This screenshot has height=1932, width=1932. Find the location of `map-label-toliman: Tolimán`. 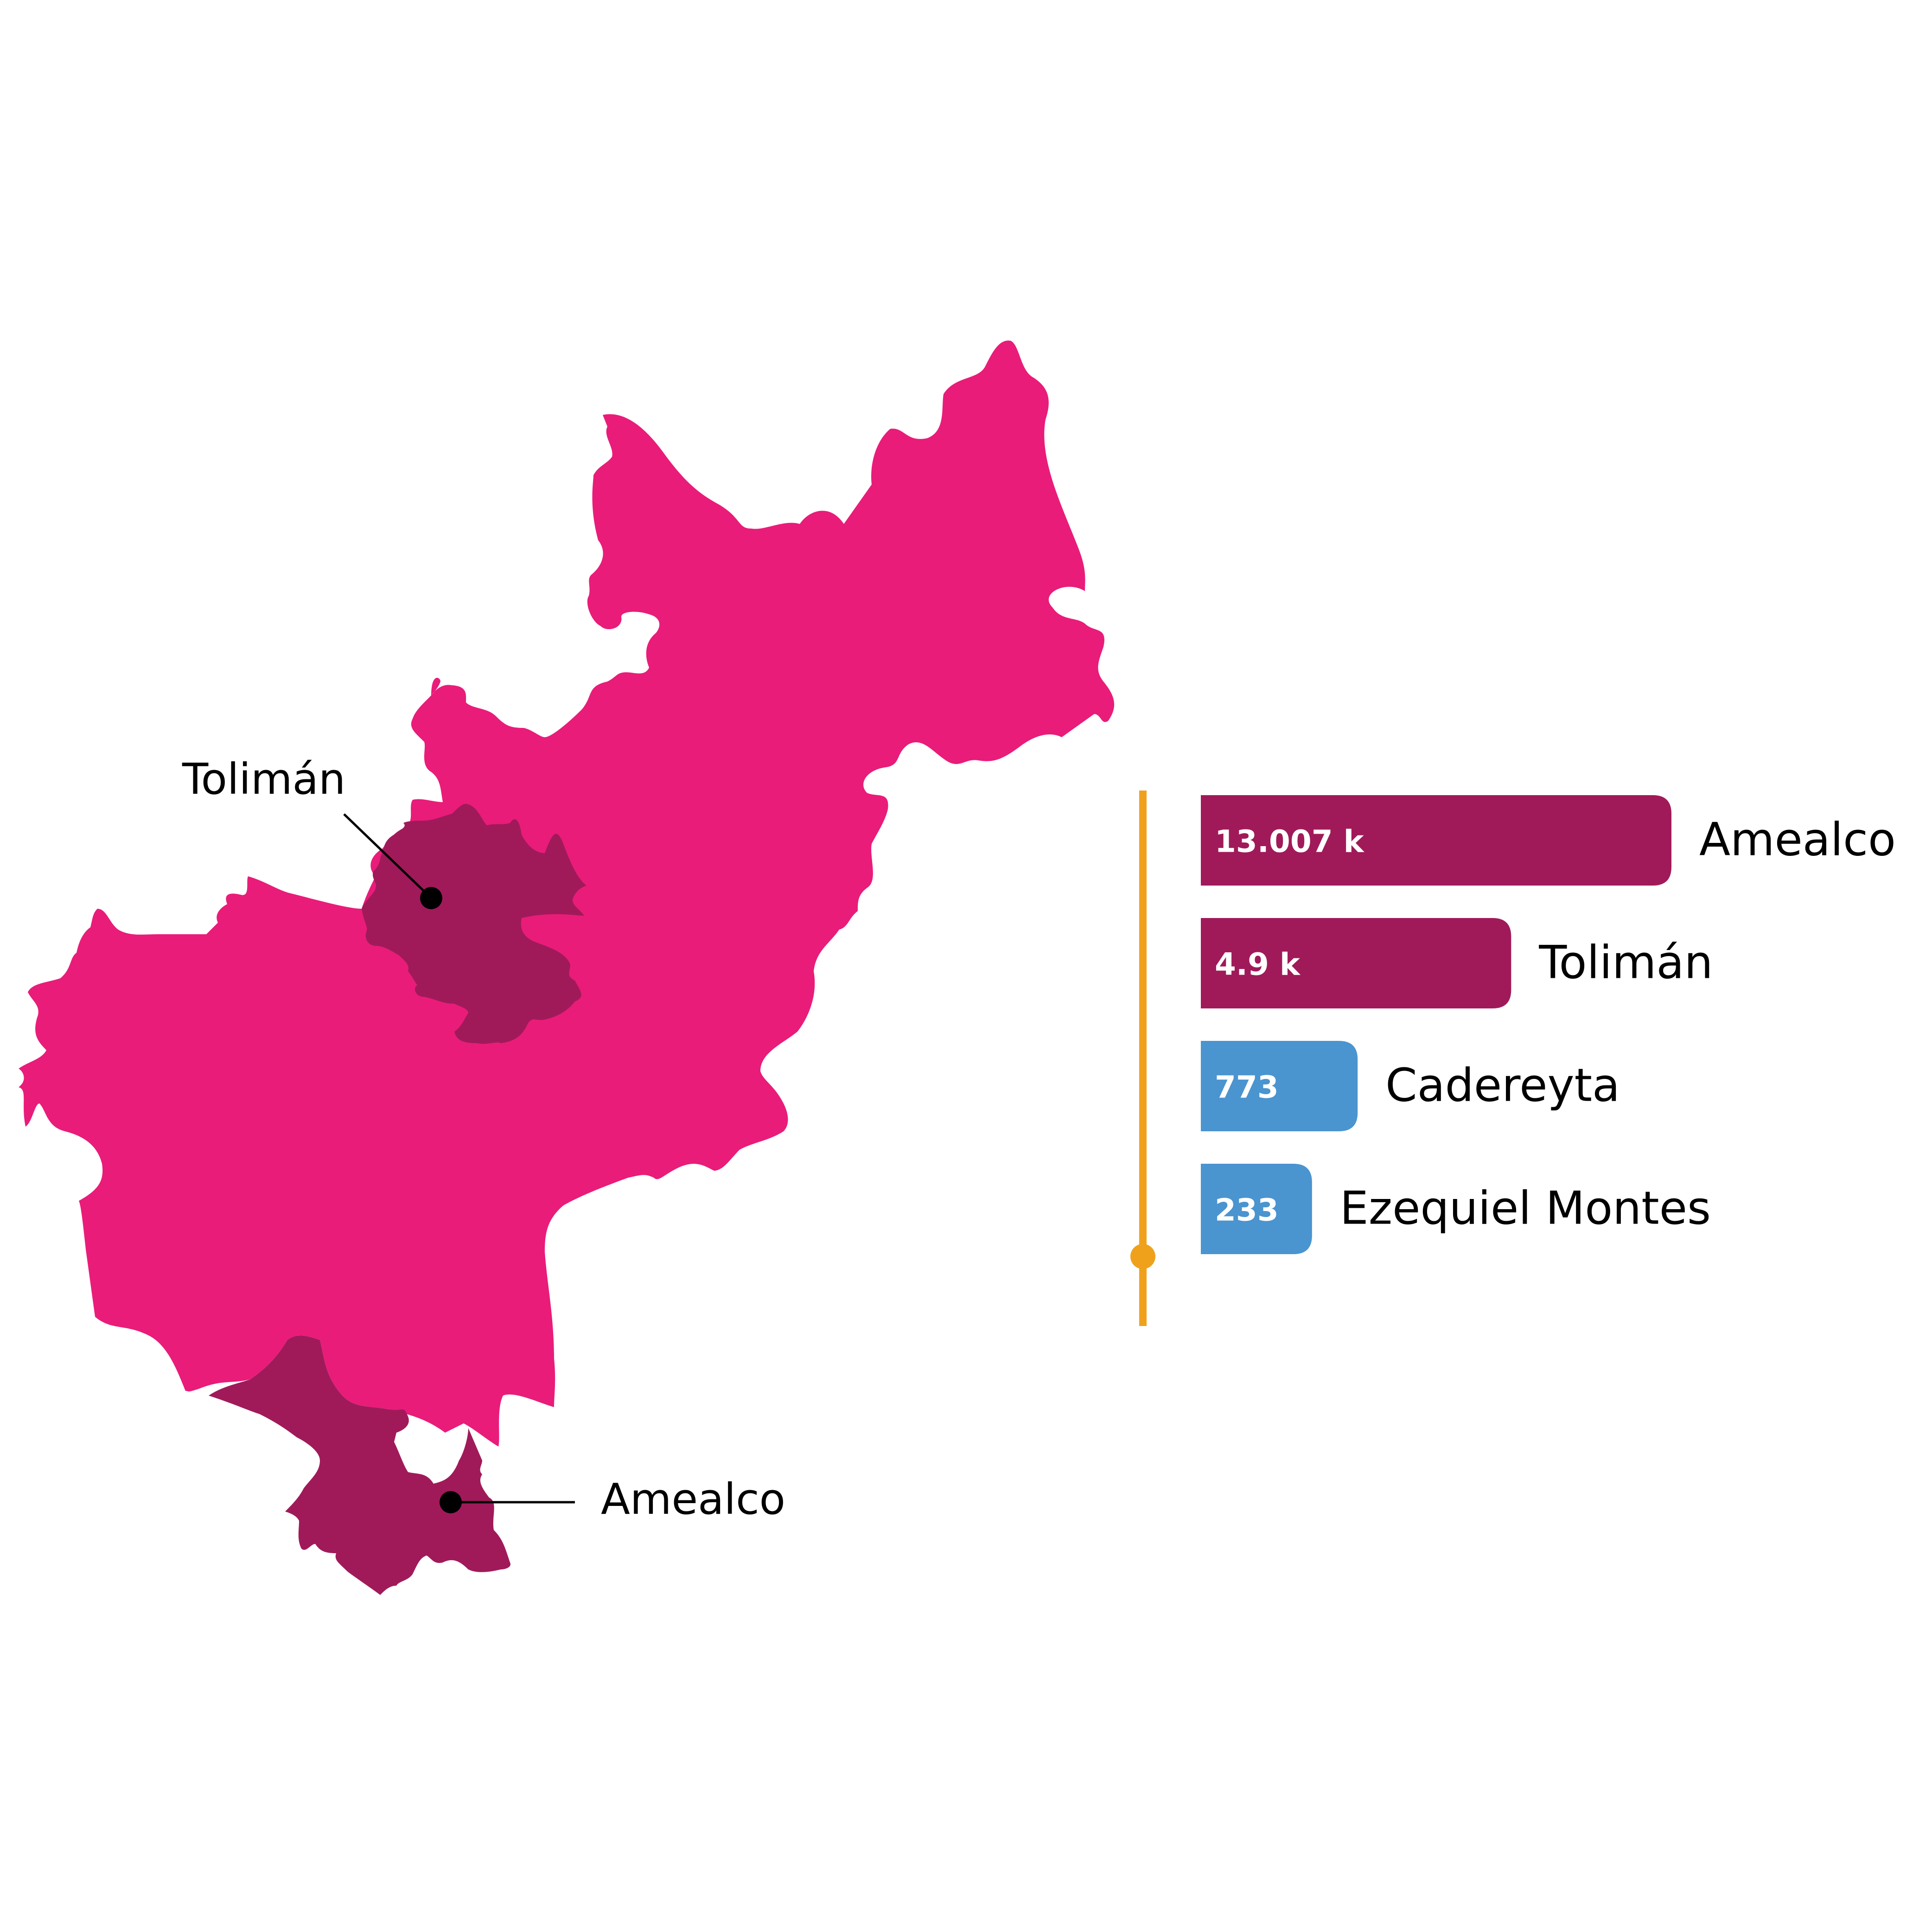

map-label-toliman: Tolimán is located at coordinates (263, 779).